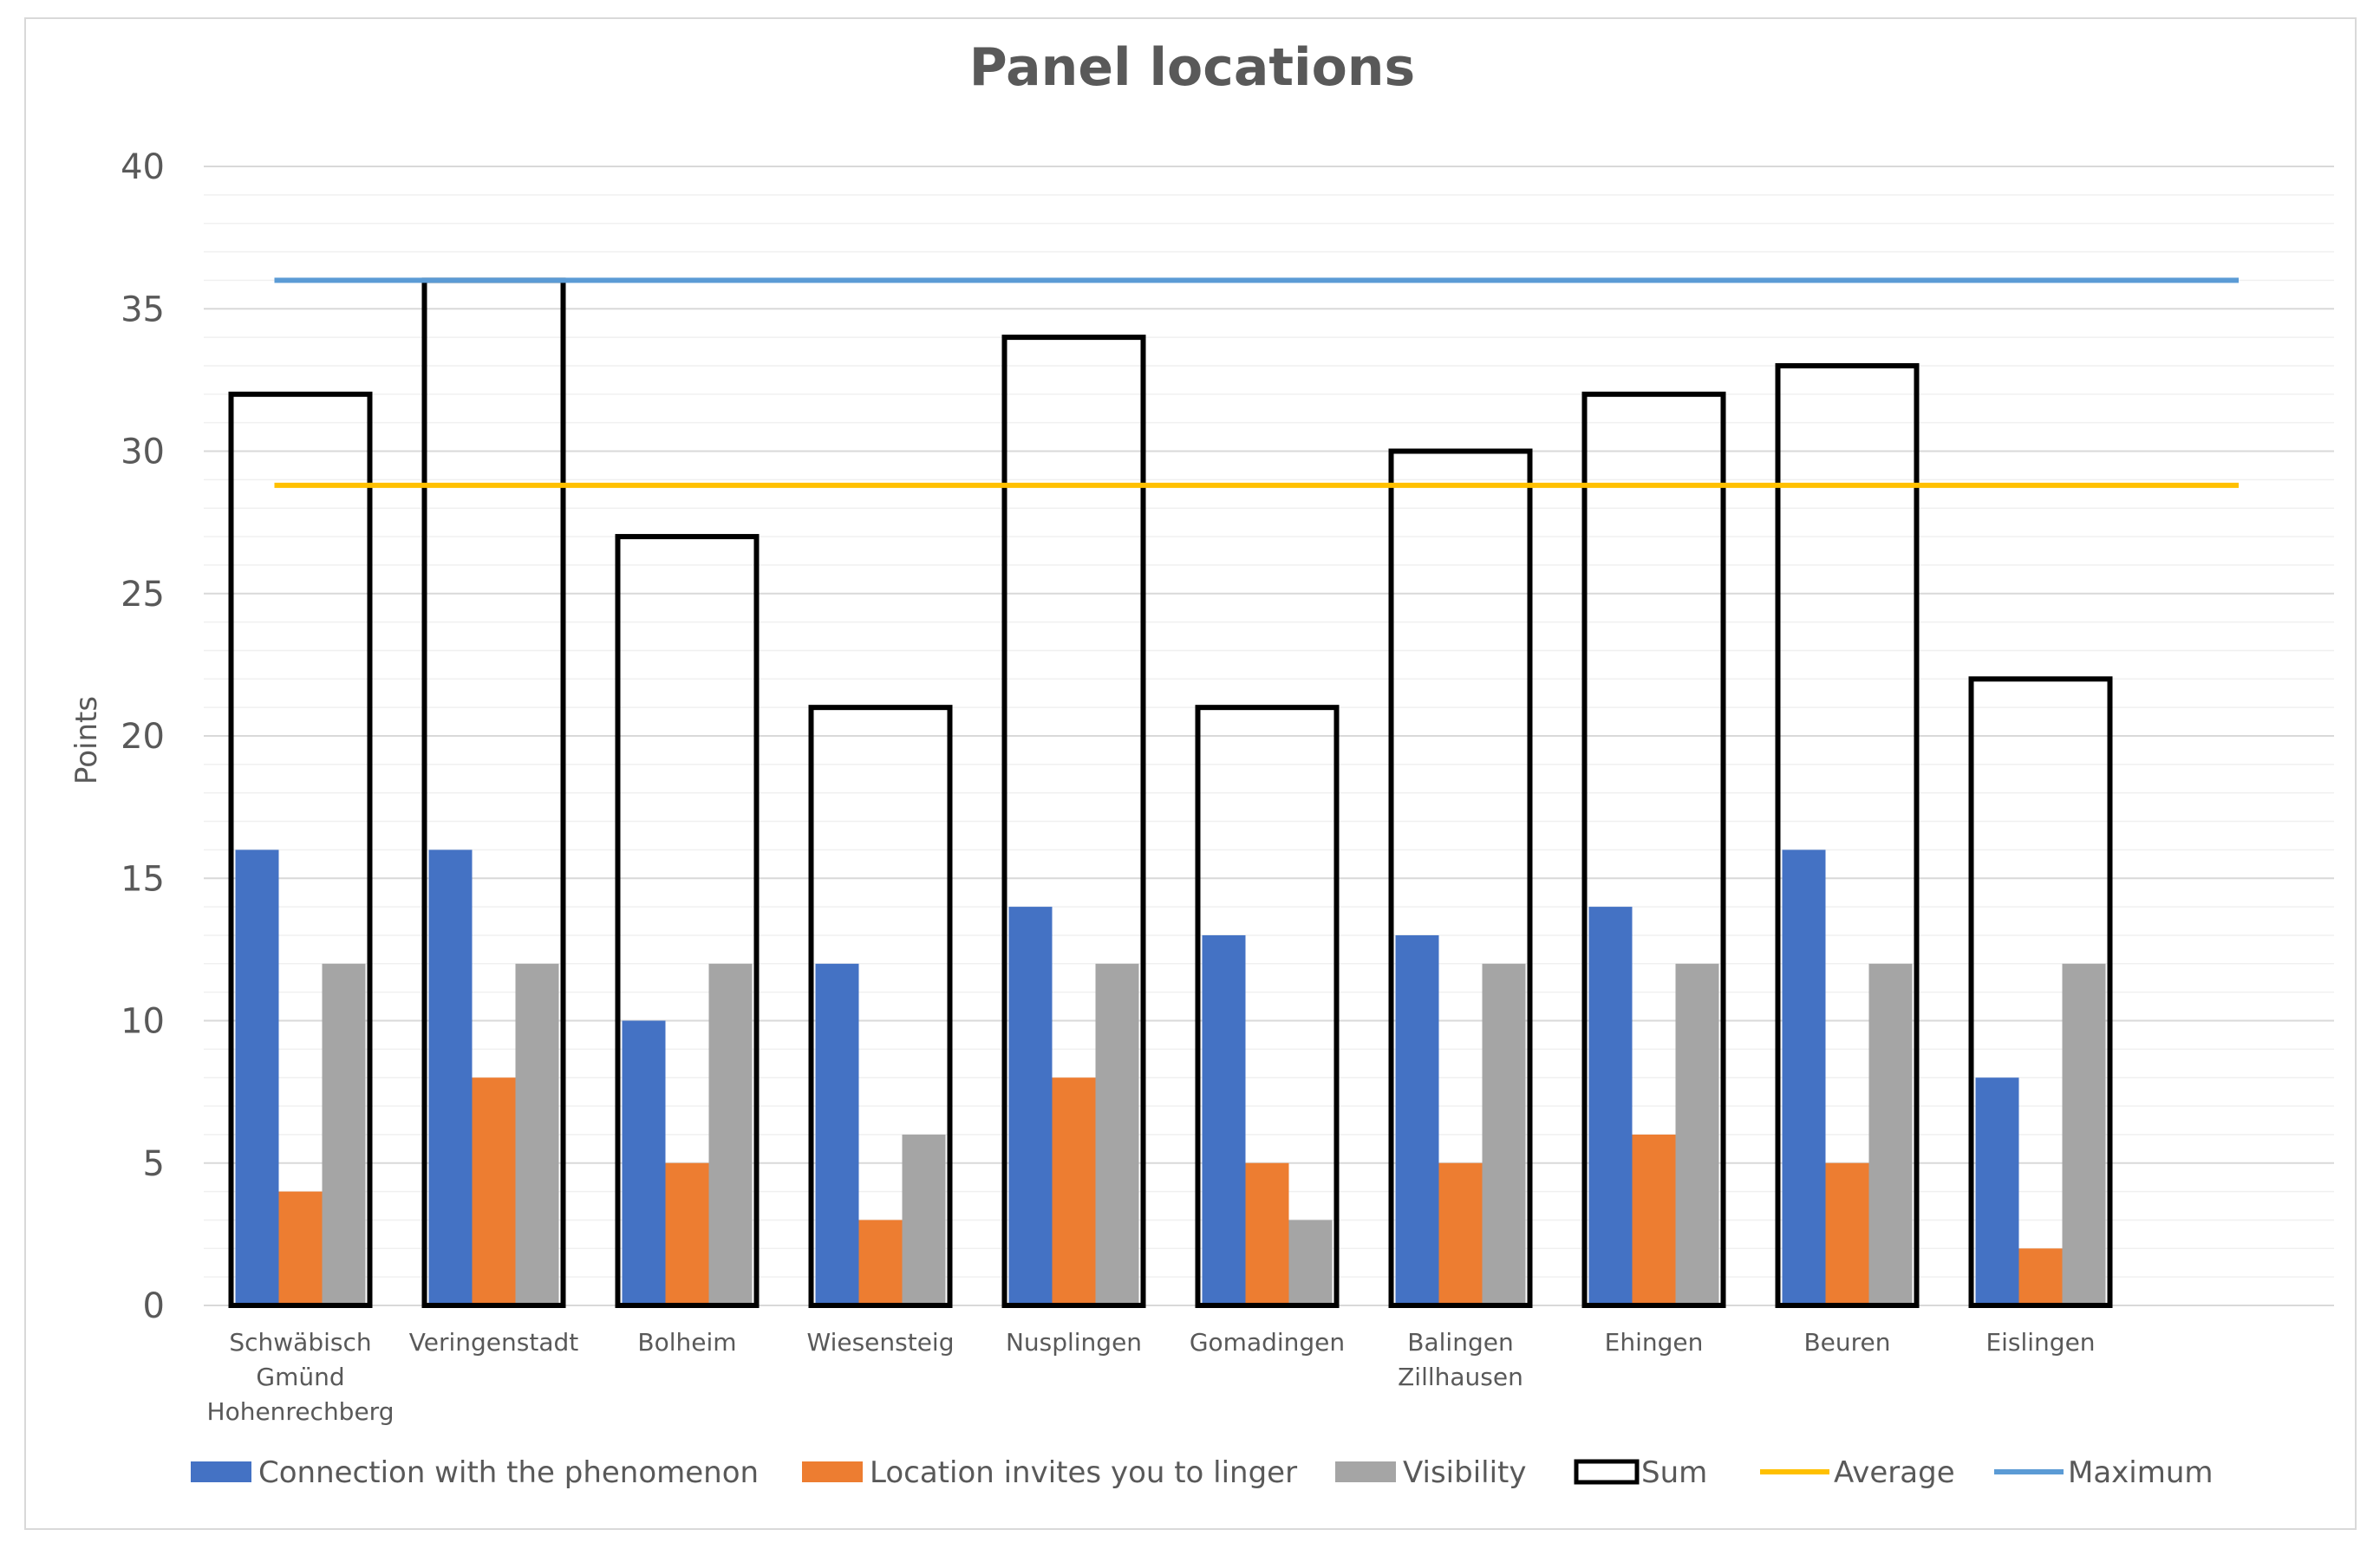 Image resolution: width=2380 pixels, height=1549 pixels. What do you see at coordinates (1083, 1472) in the screenshot?
I see `legend-label-location-invites-you-to-linger: Location invites you to linger` at bounding box center [1083, 1472].